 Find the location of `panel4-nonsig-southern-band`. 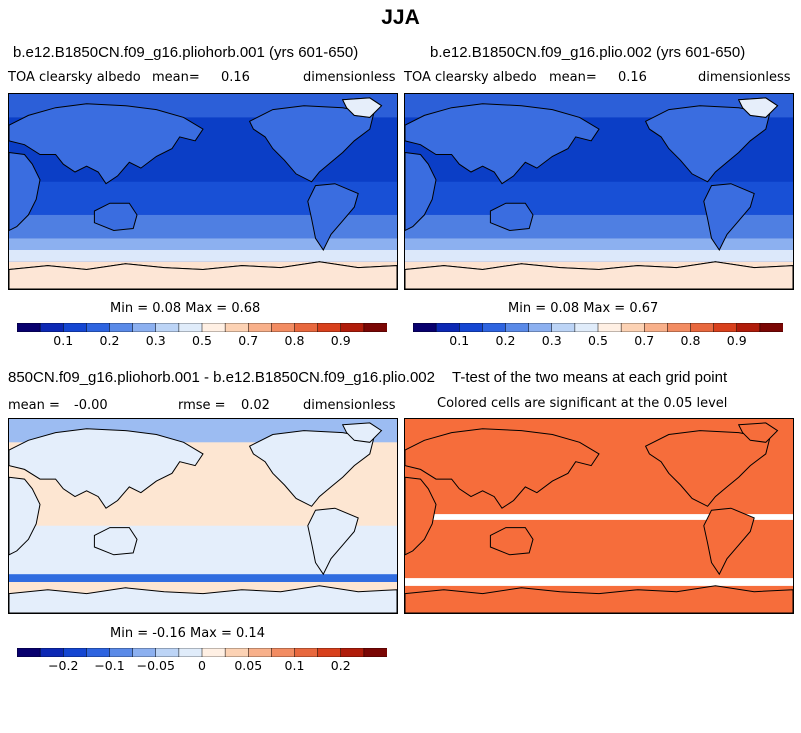

panel4-nonsig-southern-band is located at coordinates (599, 582).